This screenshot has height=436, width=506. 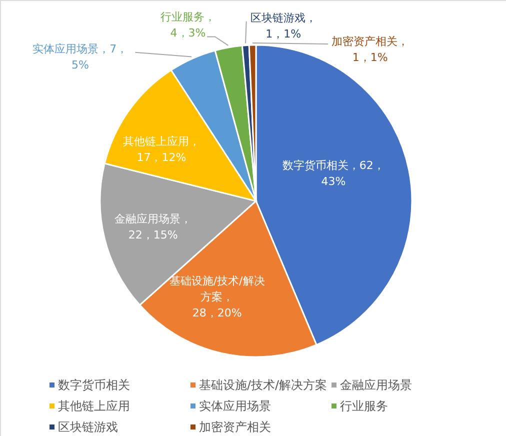 I want to click on data-label: 金融应用场景，22，15%, so click(x=153, y=227).